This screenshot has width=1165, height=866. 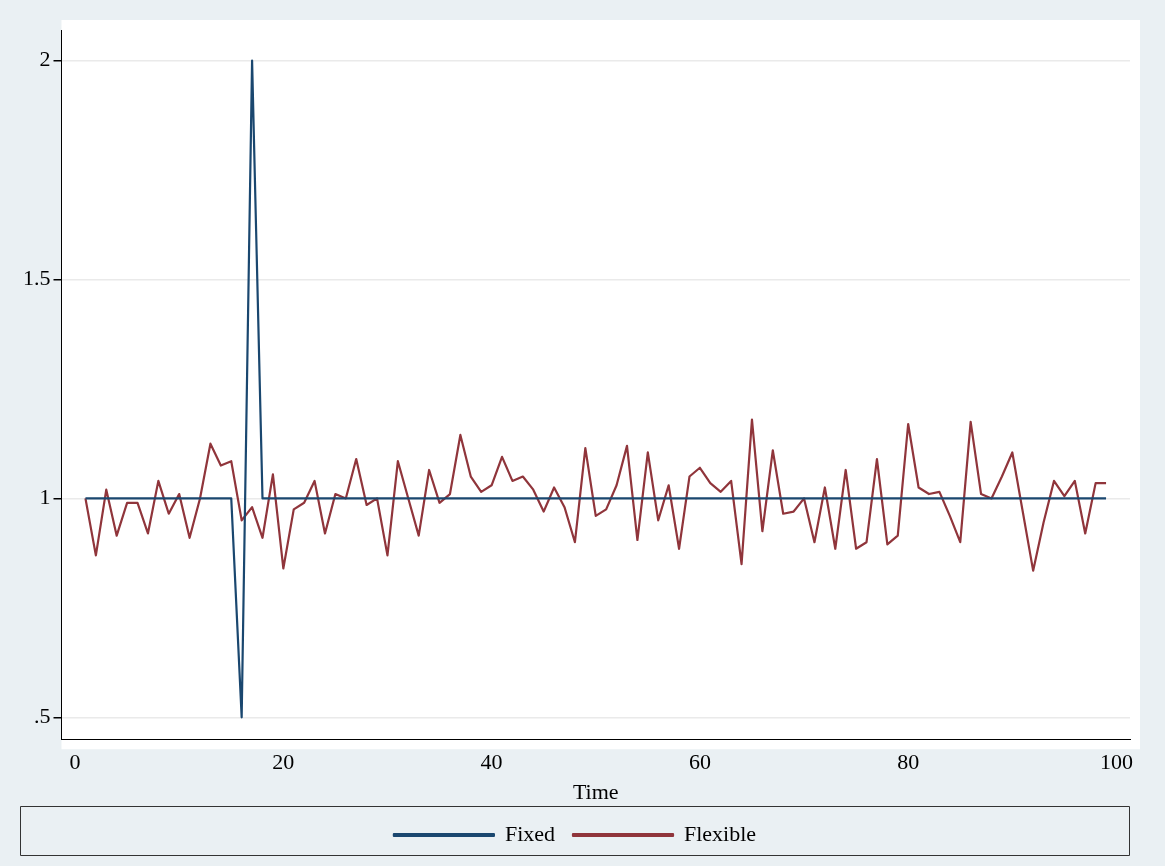 What do you see at coordinates (908, 762) in the screenshot?
I see `x-tick-label: 80` at bounding box center [908, 762].